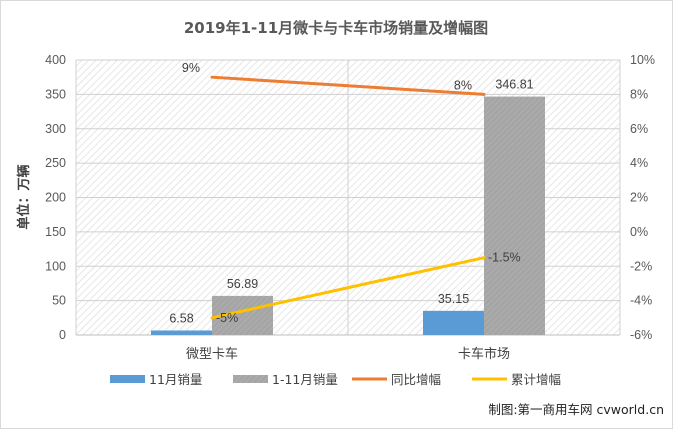 This screenshot has height=429, width=673. What do you see at coordinates (227, 318) in the screenshot?
I see `line-value-label: -5%` at bounding box center [227, 318].